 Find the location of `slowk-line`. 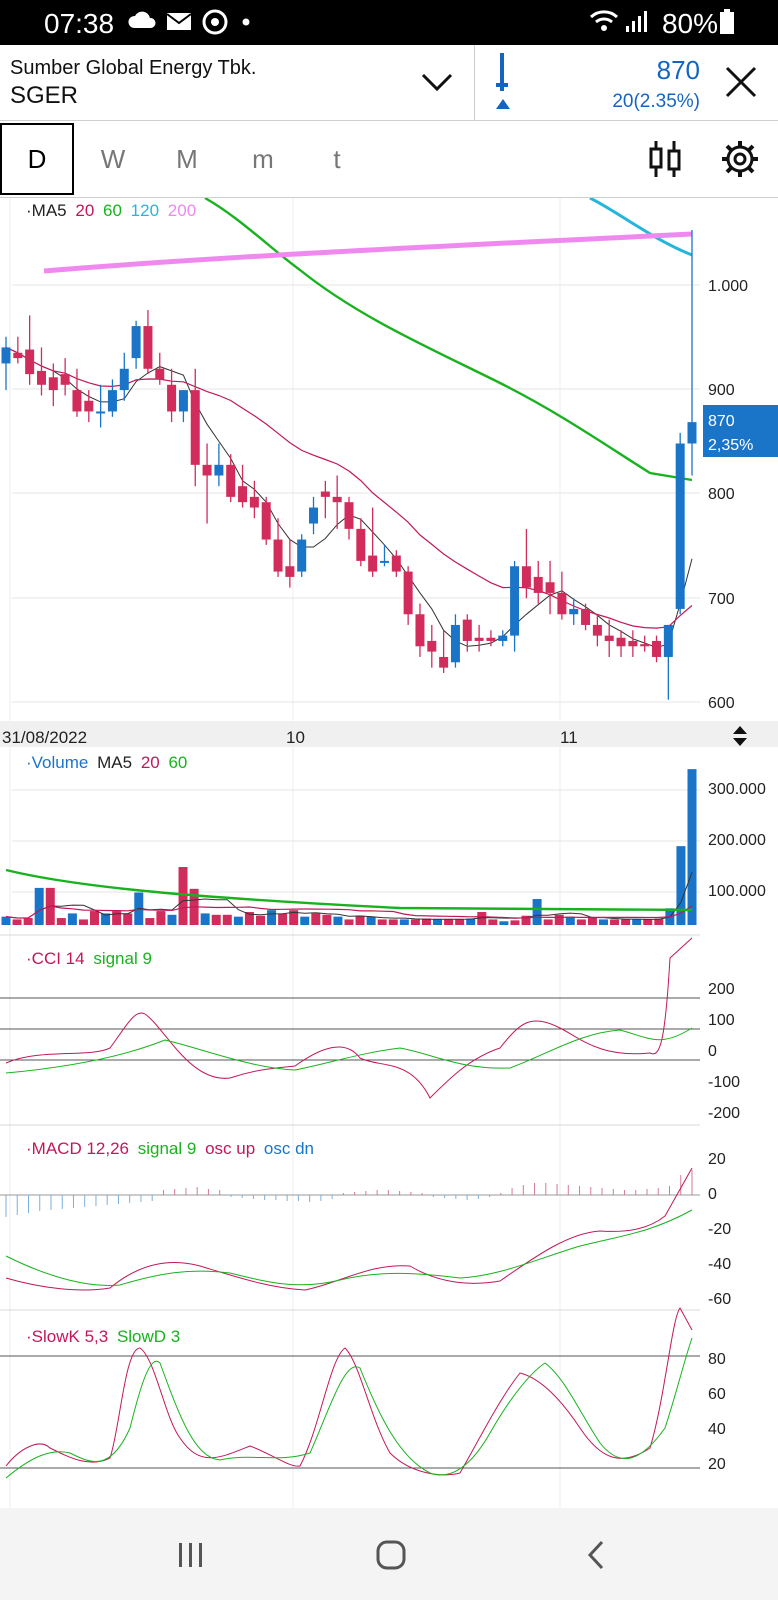

slowk-line is located at coordinates (349, 1391).